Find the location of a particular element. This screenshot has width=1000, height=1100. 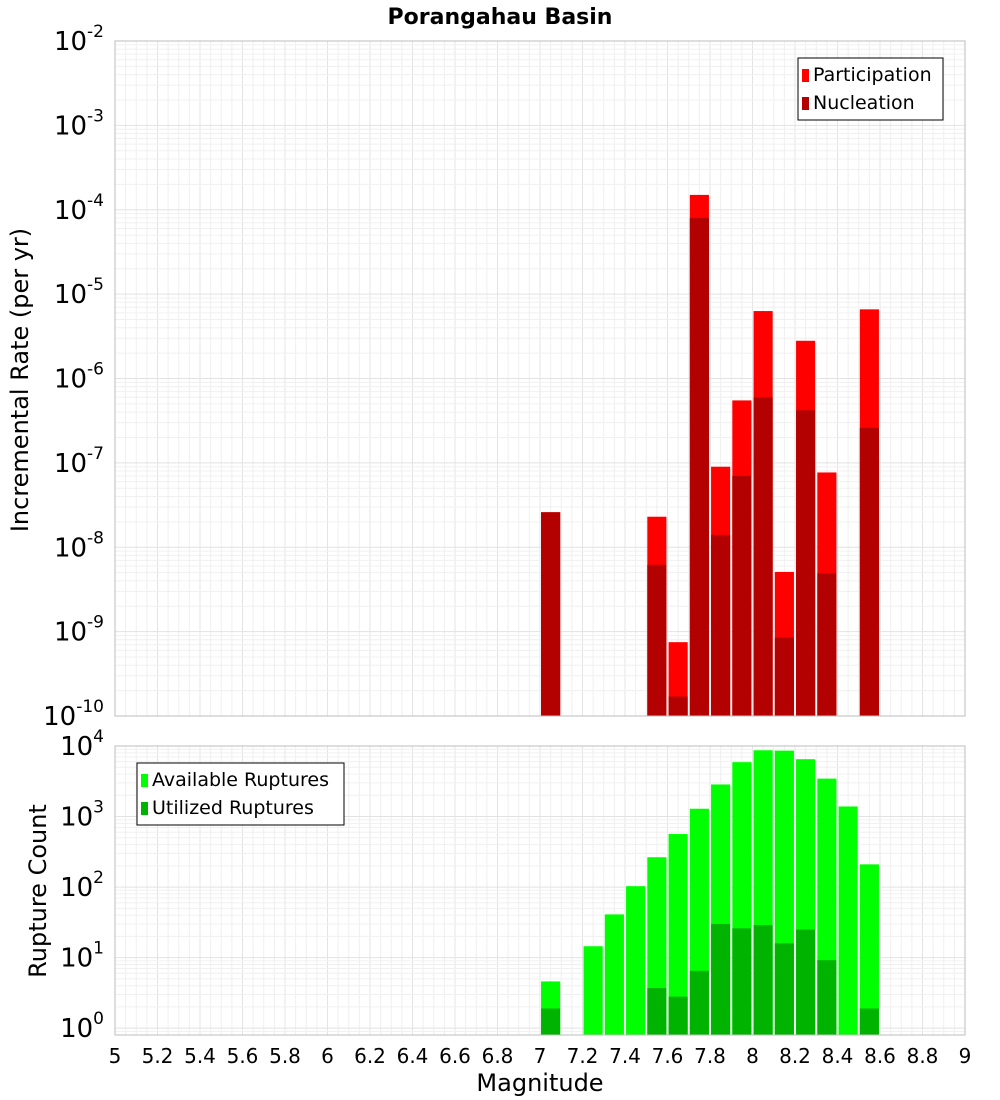

legend-label: Participation is located at coordinates (872, 75).